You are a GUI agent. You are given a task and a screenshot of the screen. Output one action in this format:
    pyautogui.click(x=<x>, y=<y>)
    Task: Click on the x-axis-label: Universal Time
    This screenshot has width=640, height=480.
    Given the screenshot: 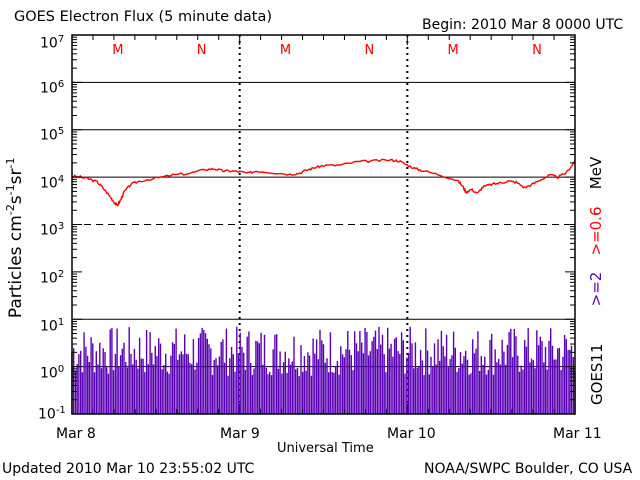 What is the action you would take?
    pyautogui.click(x=325, y=448)
    